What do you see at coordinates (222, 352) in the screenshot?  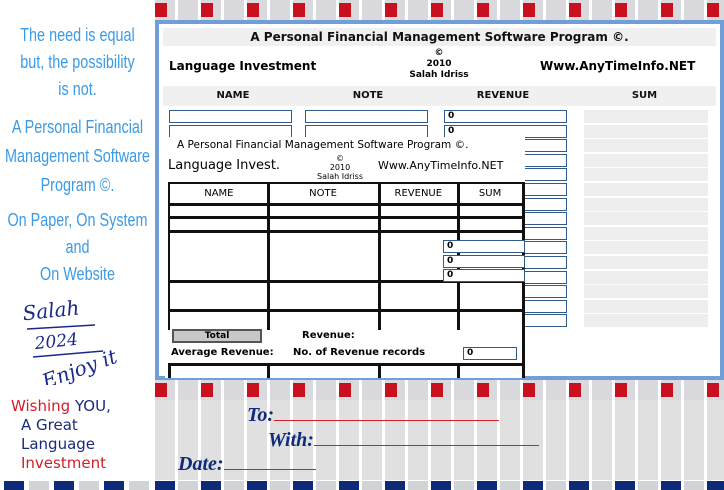 I see `average-revenue-label: Average Revenue:` at bounding box center [222, 352].